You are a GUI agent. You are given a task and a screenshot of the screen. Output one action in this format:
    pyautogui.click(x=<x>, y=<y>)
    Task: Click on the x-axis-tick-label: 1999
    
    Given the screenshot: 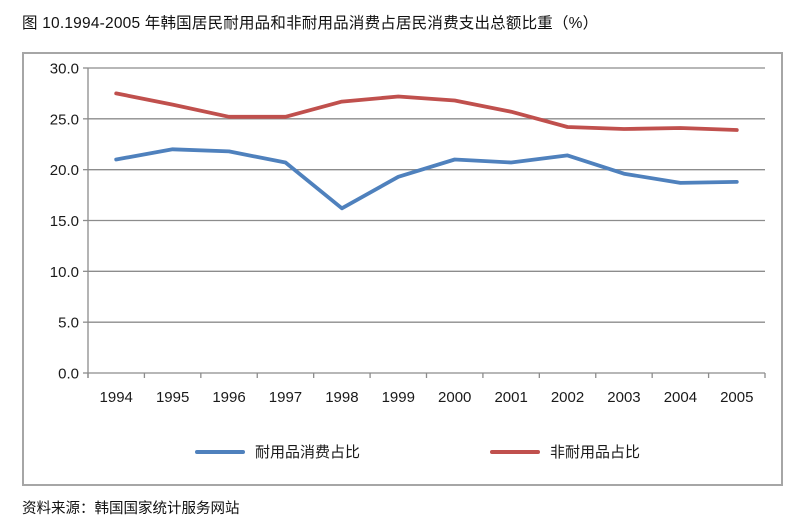 What is the action you would take?
    pyautogui.click(x=398, y=397)
    